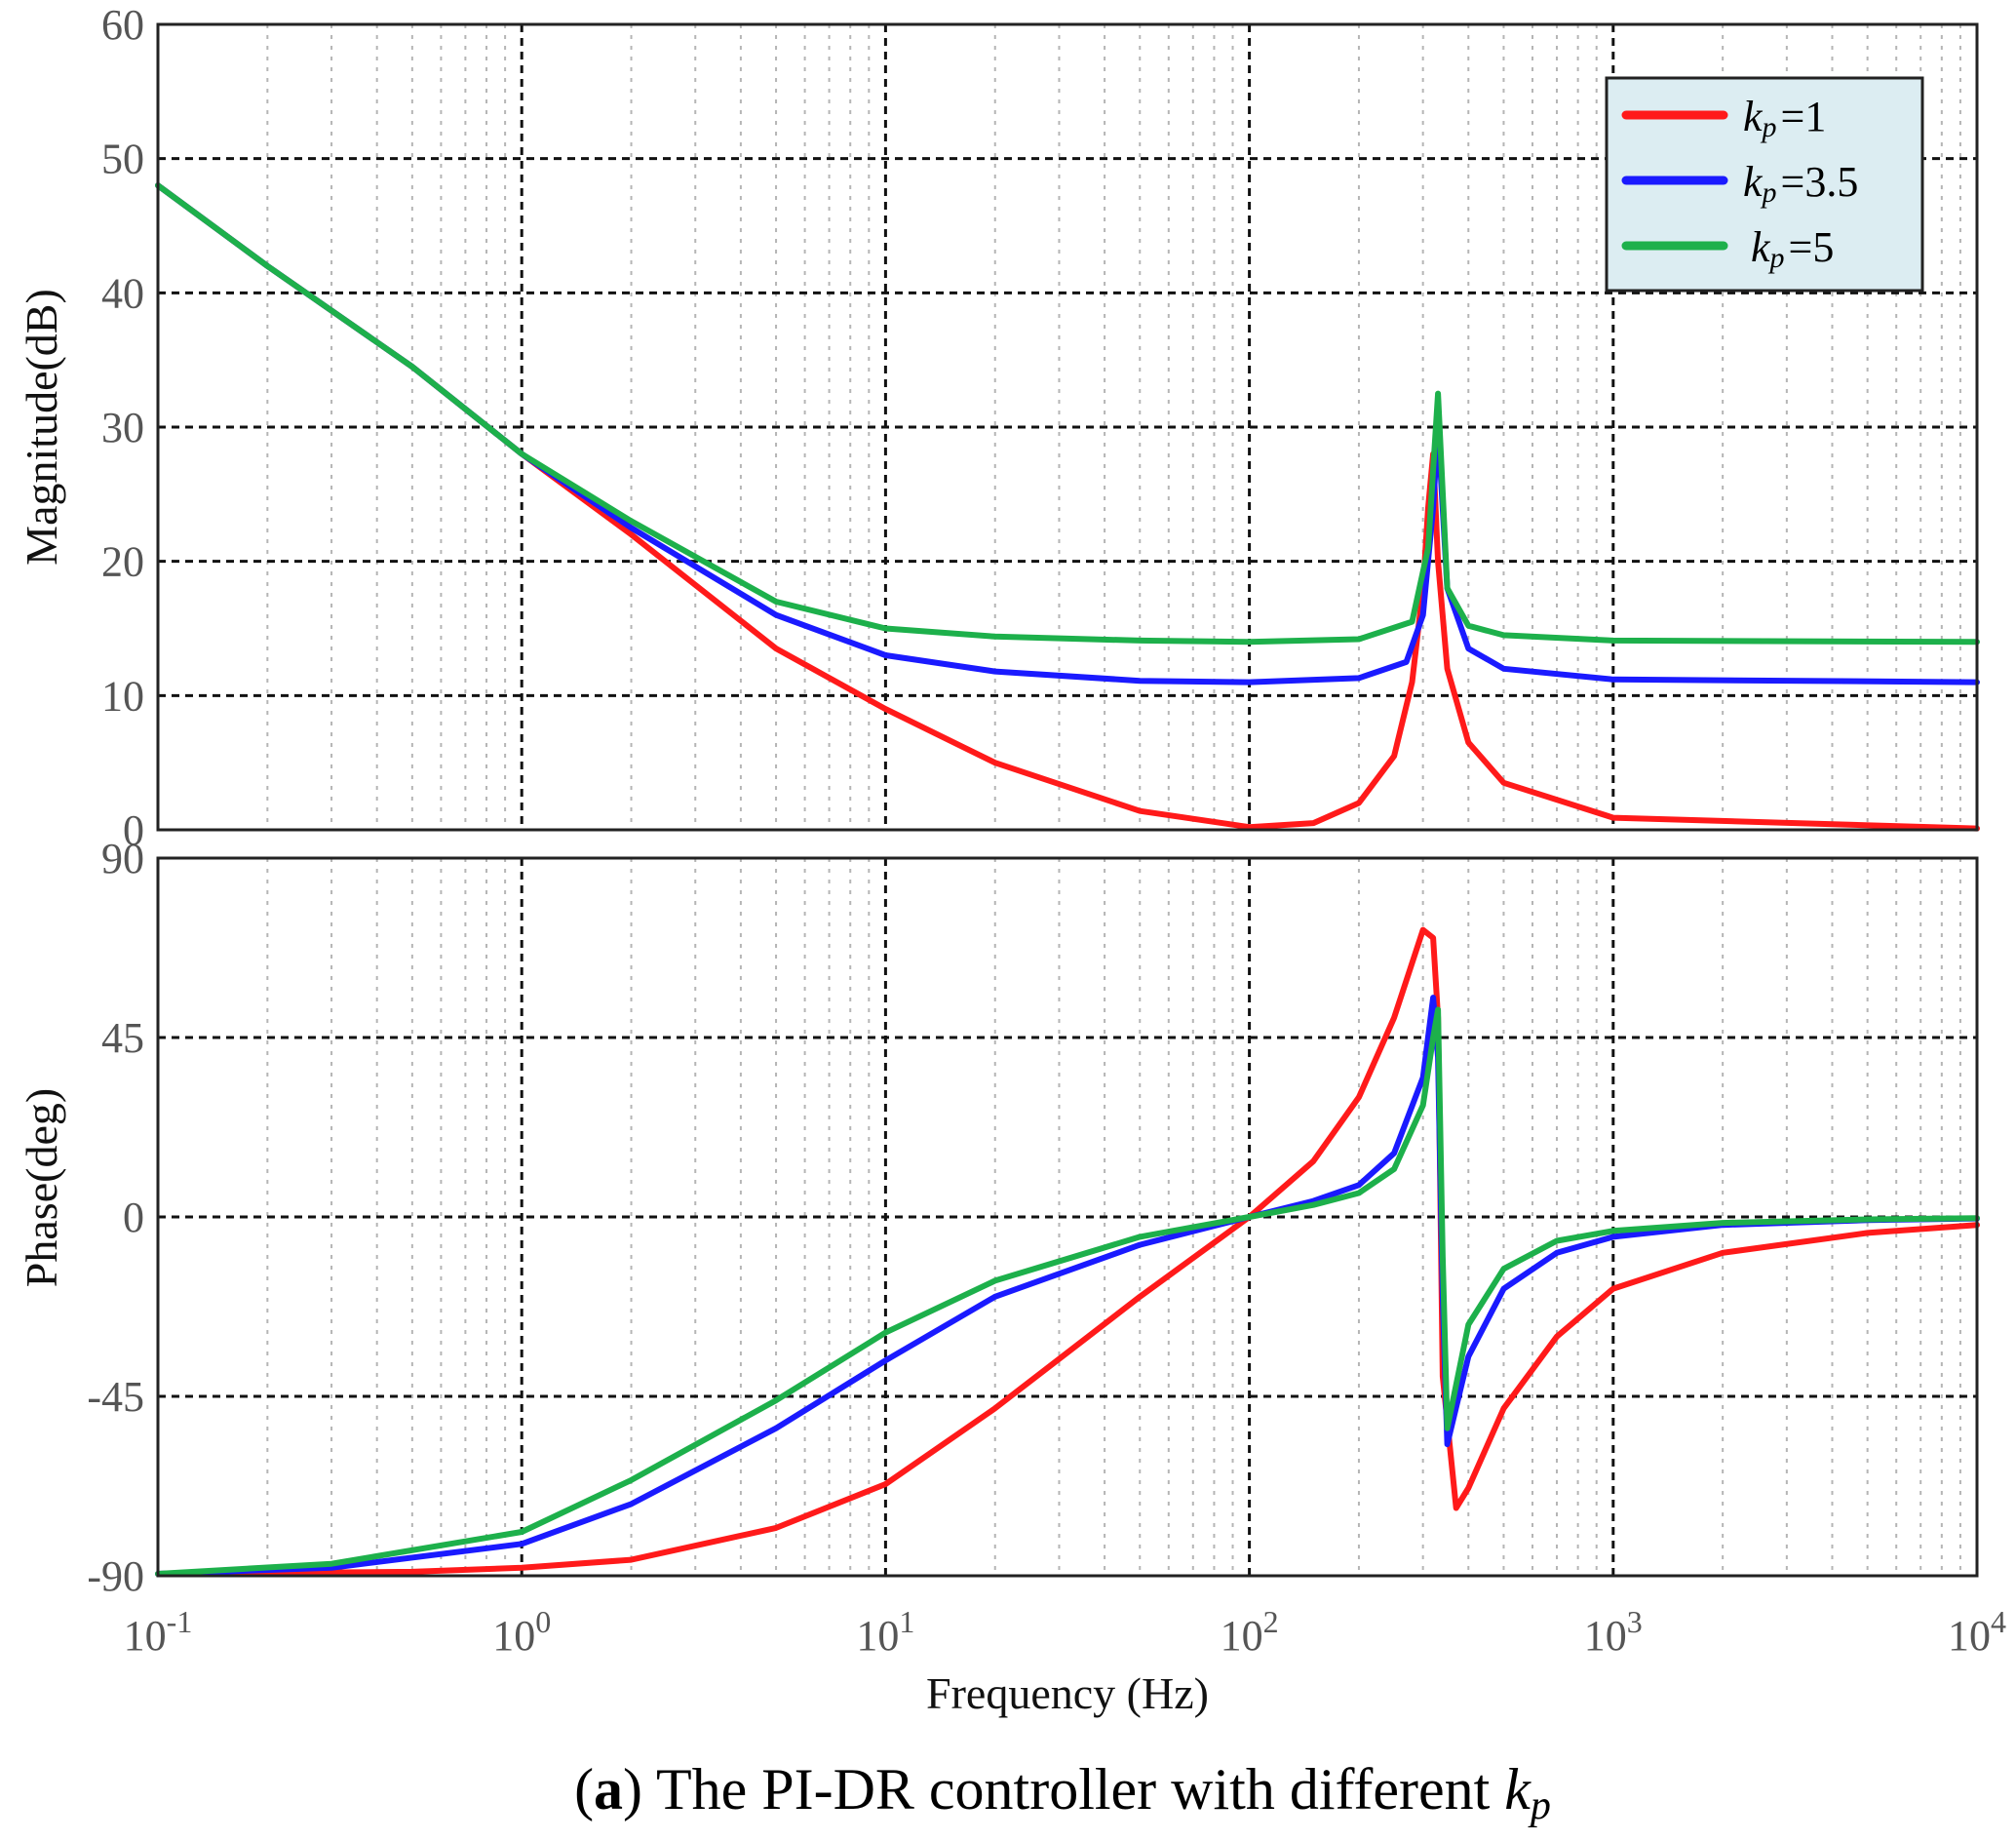  I want to click on x-tick-exponent: 1, so click(906, 1621).